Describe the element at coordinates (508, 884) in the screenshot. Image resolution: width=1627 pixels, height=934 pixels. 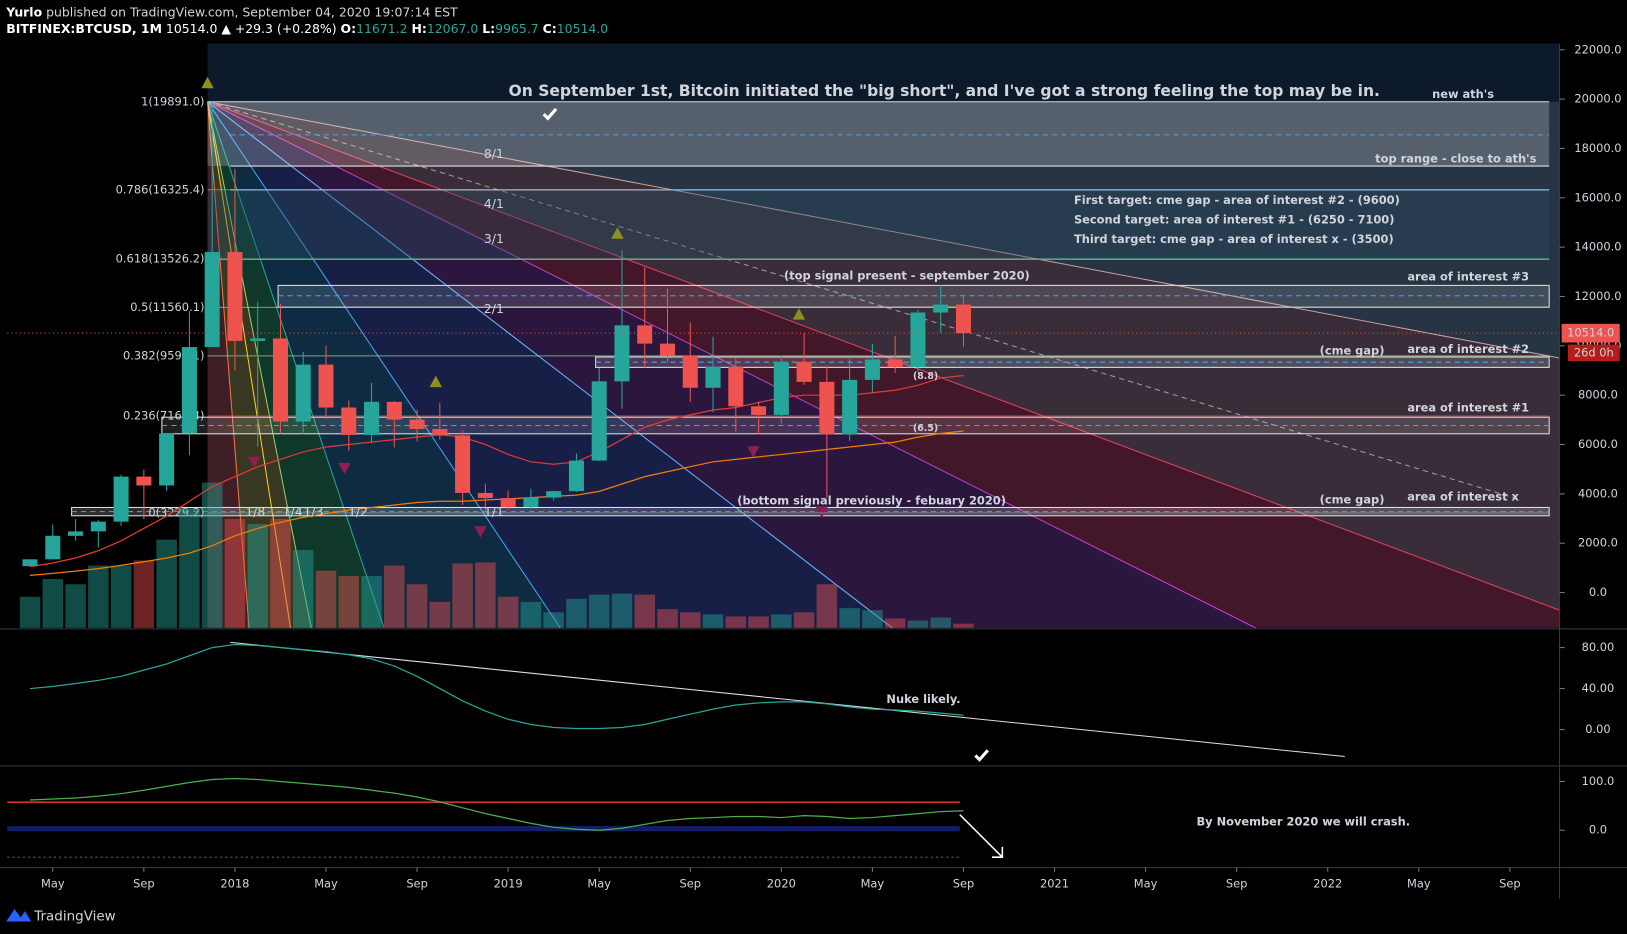
I see `x-tick-label: 2019` at that location.